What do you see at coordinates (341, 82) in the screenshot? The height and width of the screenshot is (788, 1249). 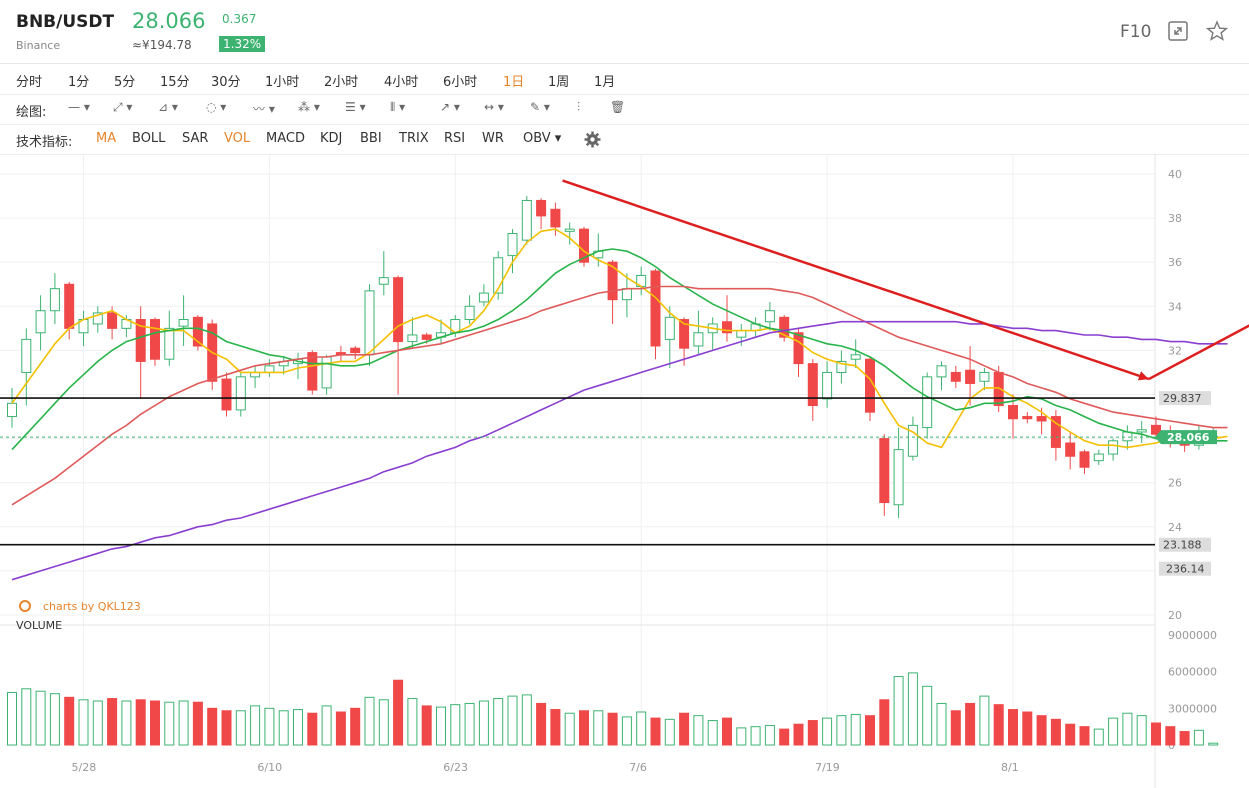 I see `timeframe-tab-6: 2小时` at bounding box center [341, 82].